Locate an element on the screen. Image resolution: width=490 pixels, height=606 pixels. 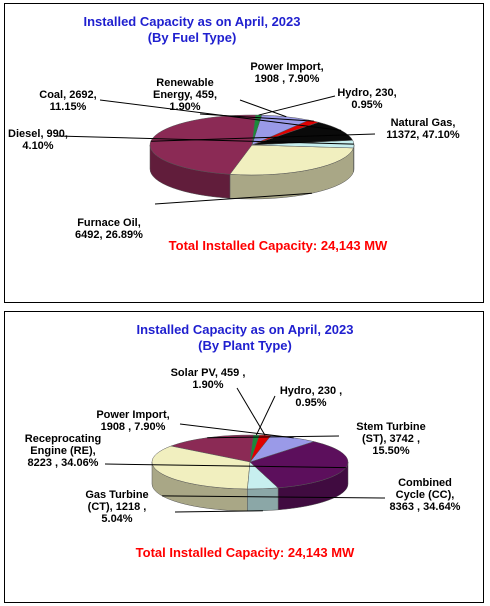
leader-line-combined-cycle-cc is located at coordinates (274, 497).